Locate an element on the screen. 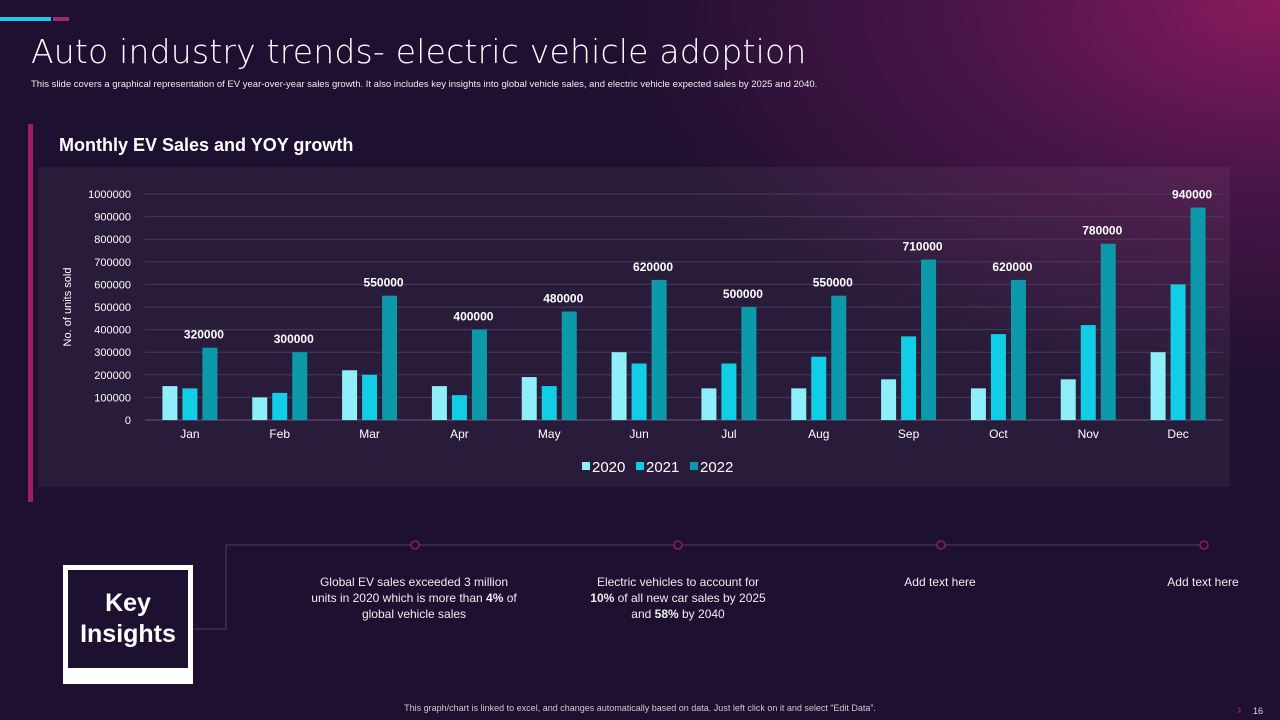  decor-magenta-bar is located at coordinates (61, 19).